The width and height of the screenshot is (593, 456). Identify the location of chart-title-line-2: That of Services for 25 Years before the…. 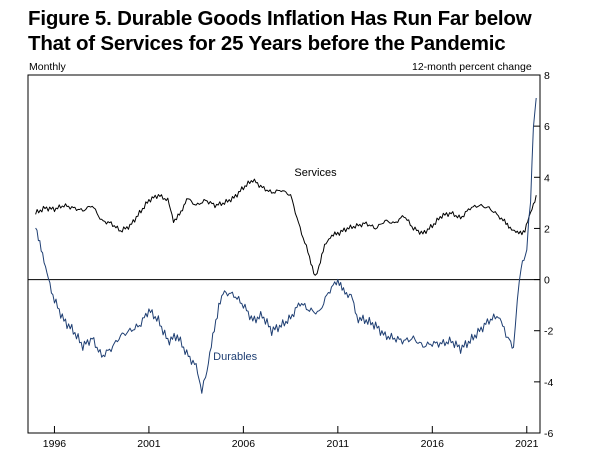
(267, 43).